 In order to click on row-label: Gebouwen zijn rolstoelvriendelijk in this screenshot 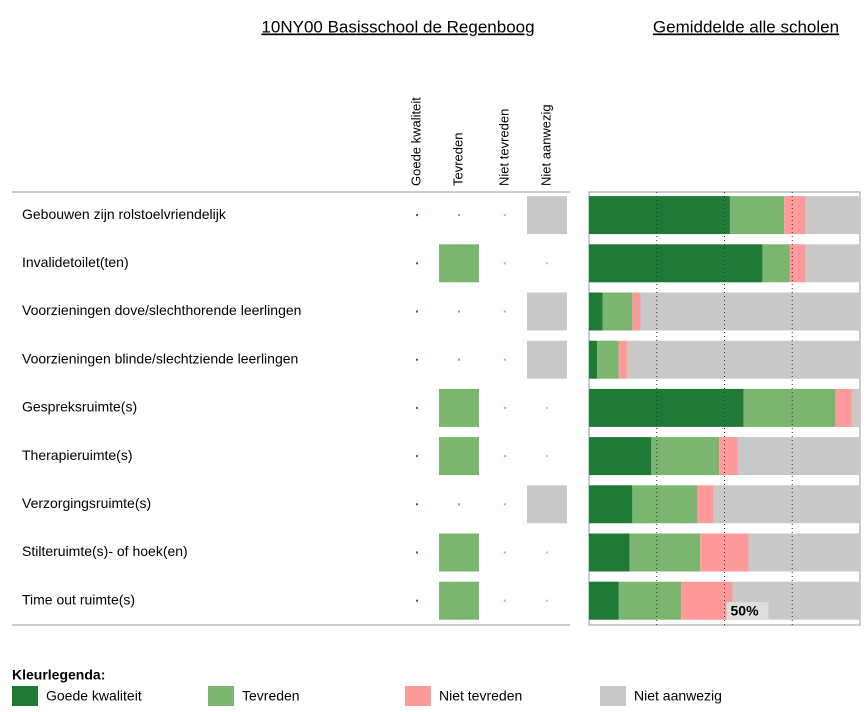, I will do `click(124, 214)`.